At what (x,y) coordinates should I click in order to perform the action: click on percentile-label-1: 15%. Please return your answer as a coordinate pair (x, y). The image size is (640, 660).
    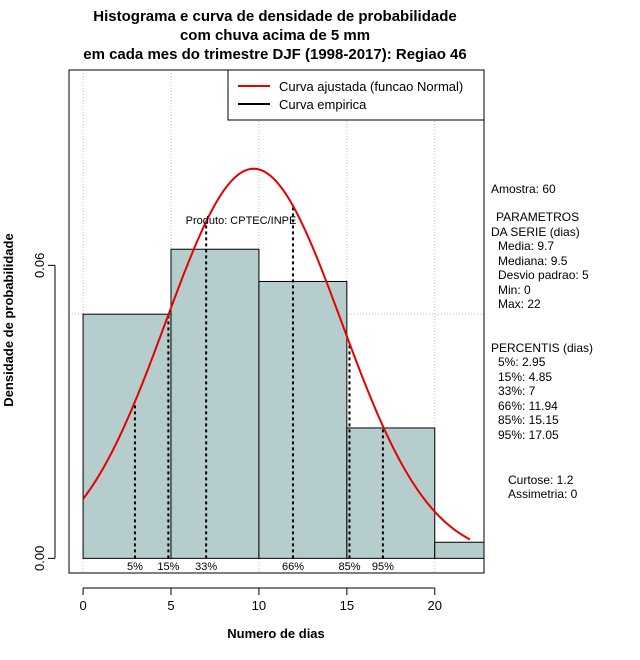
    Looking at the image, I should click on (168, 567).